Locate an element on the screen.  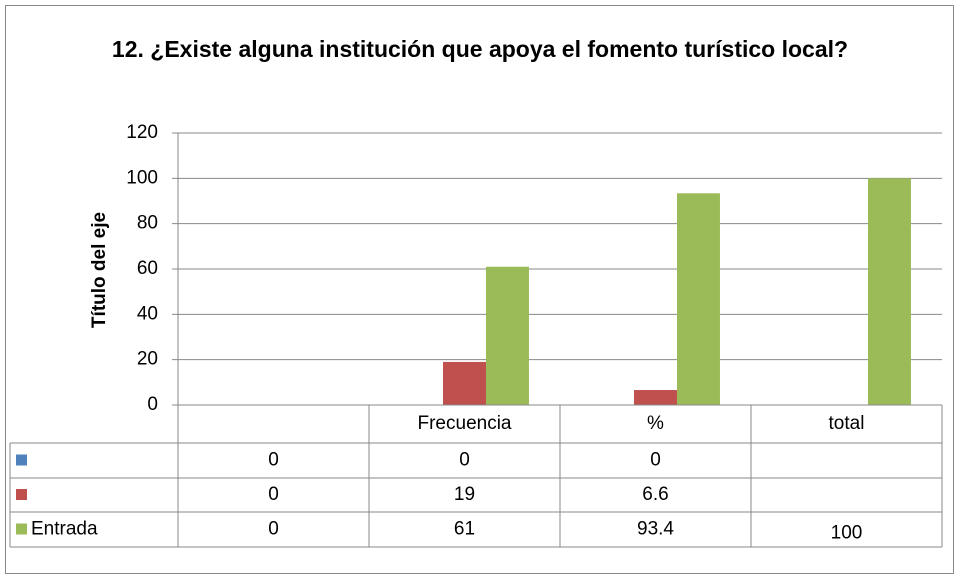
y-tick-label: 80 is located at coordinates (147, 223).